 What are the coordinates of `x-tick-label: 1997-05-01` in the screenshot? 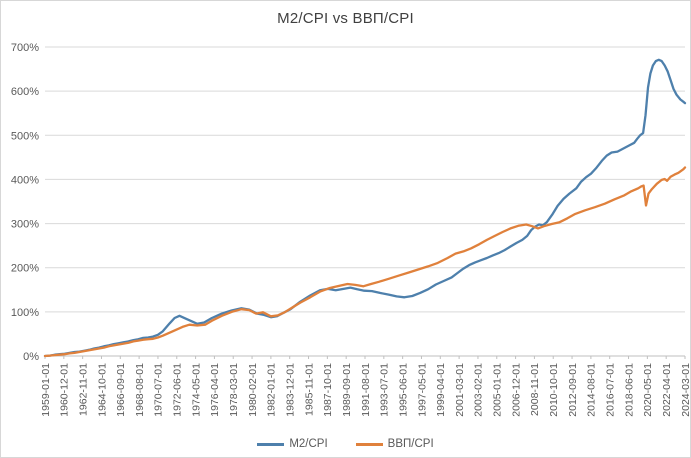 It's located at (422, 390).